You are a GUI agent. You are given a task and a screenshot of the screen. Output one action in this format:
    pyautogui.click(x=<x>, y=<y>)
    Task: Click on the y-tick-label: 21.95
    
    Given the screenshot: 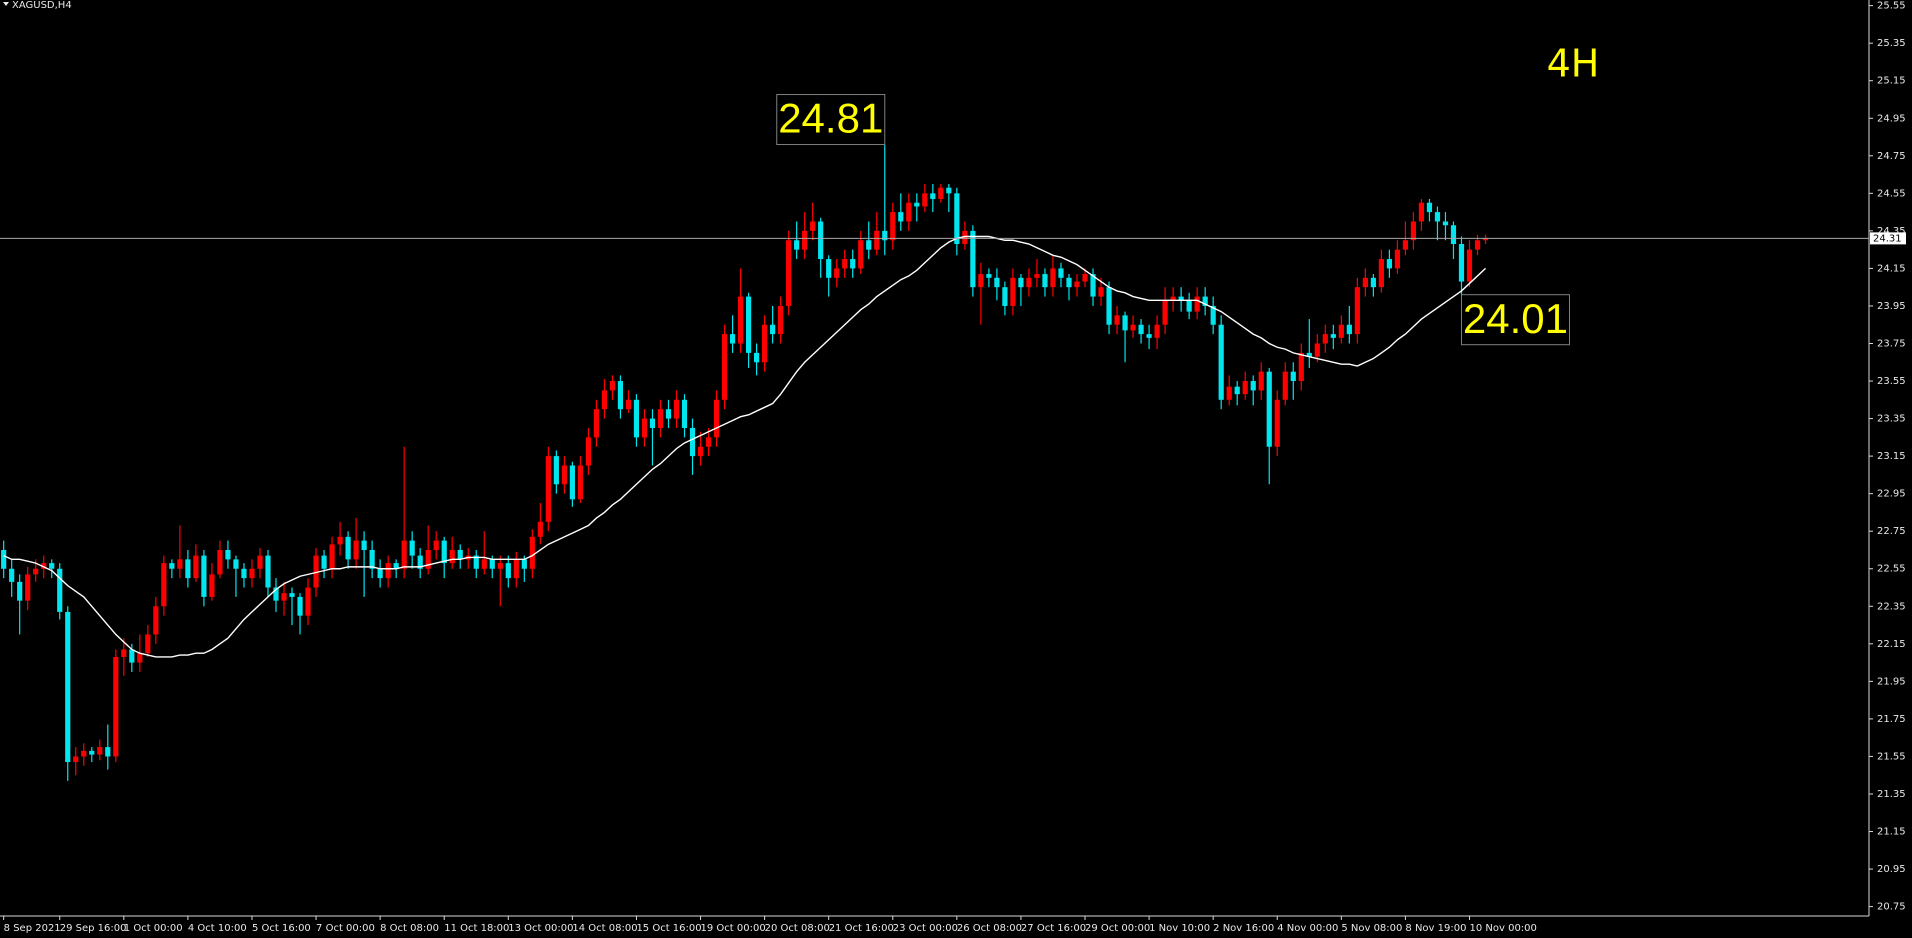 What is the action you would take?
    pyautogui.click(x=1891, y=681)
    